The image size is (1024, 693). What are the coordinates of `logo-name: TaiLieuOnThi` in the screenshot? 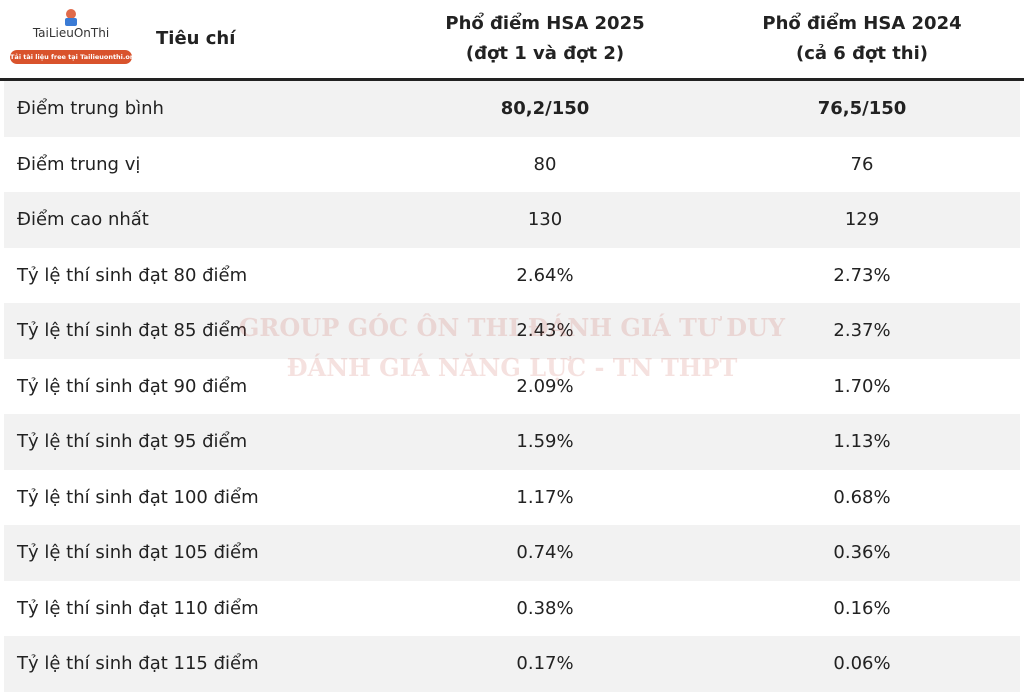 It's located at (71, 33).